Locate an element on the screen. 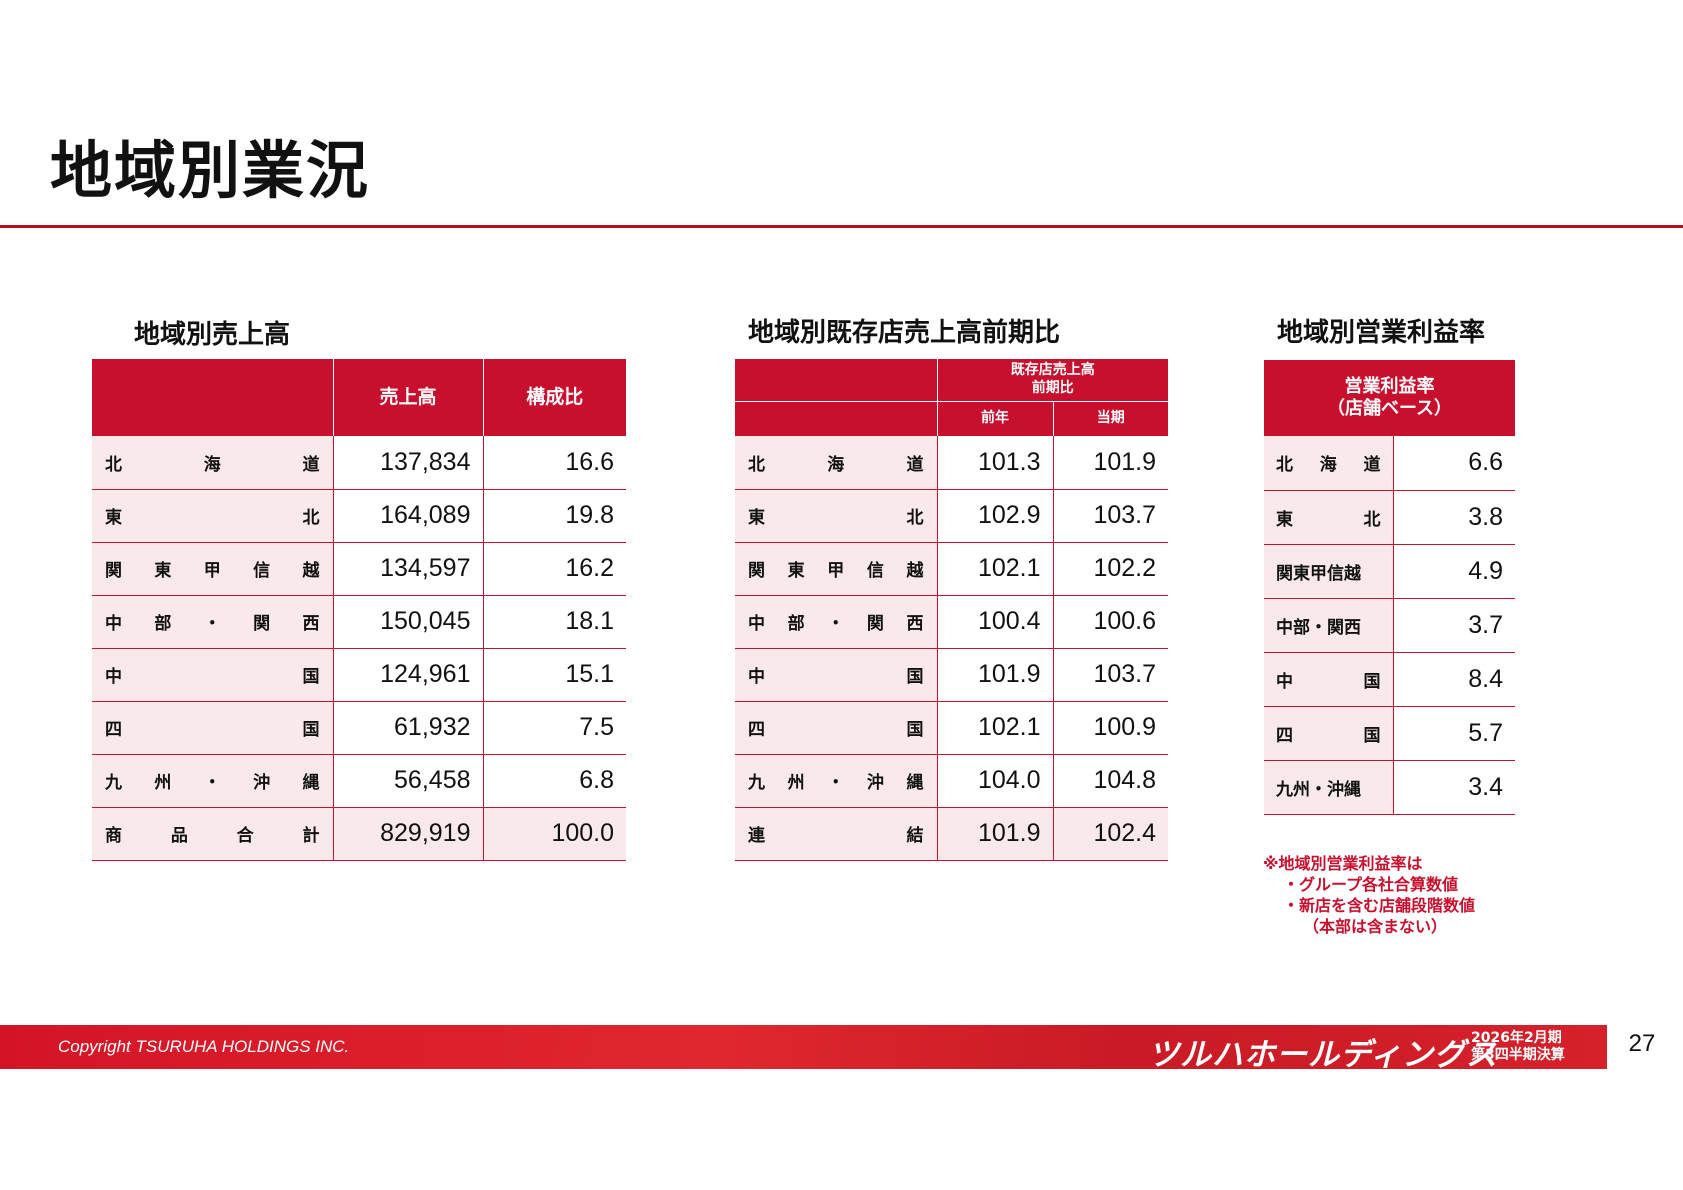 Image resolution: width=1683 pixels, height=1190 pixels. region-char: 甲 is located at coordinates (212, 571).